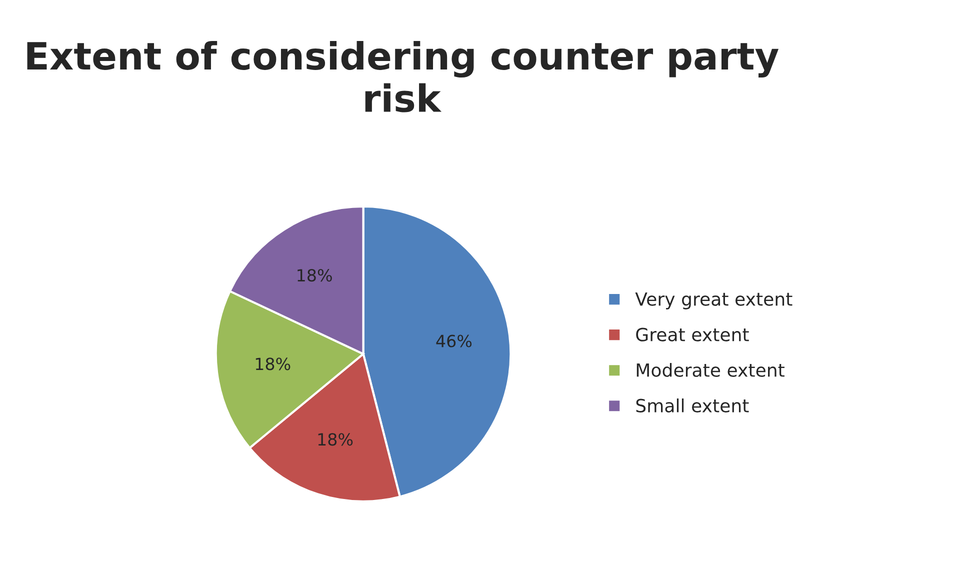 This screenshot has width=956, height=585. Describe the element at coordinates (692, 405) in the screenshot. I see `legend-label: Small extent` at that location.